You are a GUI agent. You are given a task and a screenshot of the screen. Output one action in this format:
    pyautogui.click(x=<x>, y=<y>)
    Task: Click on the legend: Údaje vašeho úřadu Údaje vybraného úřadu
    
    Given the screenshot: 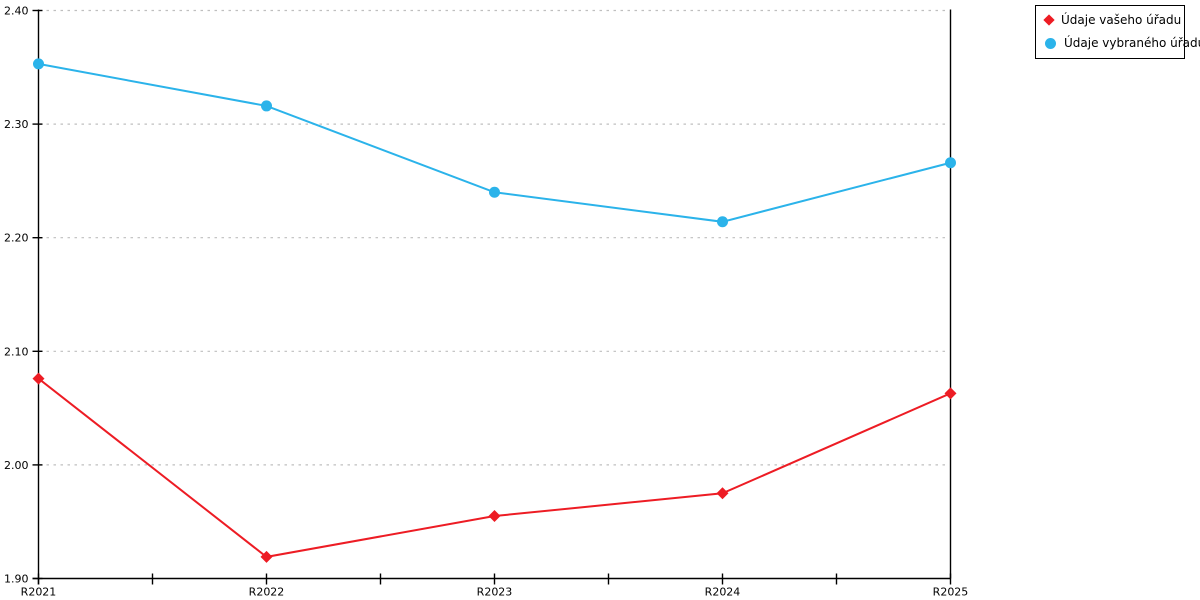 What is the action you would take?
    pyautogui.click(x=1117, y=32)
    